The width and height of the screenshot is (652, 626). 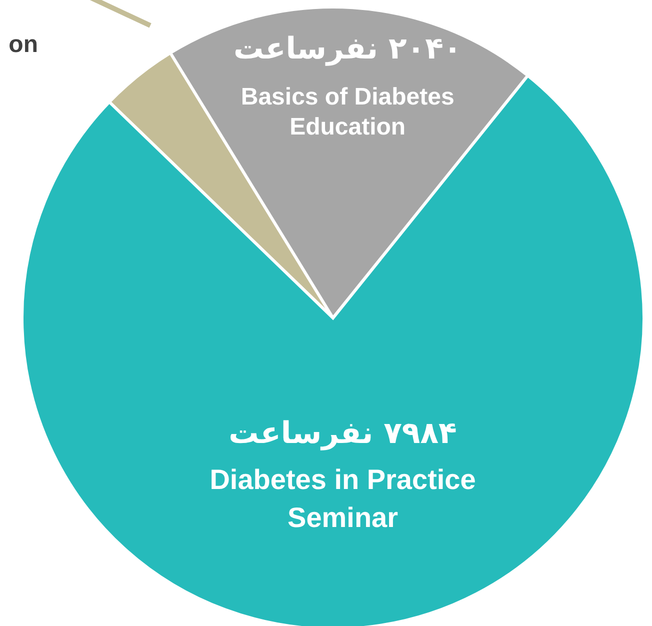 I want to click on slice-label: Diabetes in Practice Seminar, so click(x=343, y=499).